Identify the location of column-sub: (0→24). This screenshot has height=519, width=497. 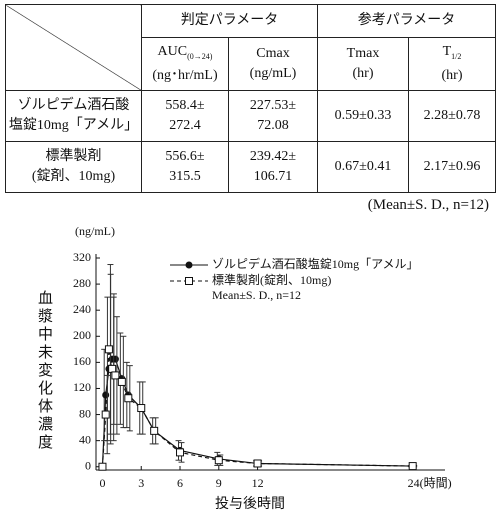
(200, 56).